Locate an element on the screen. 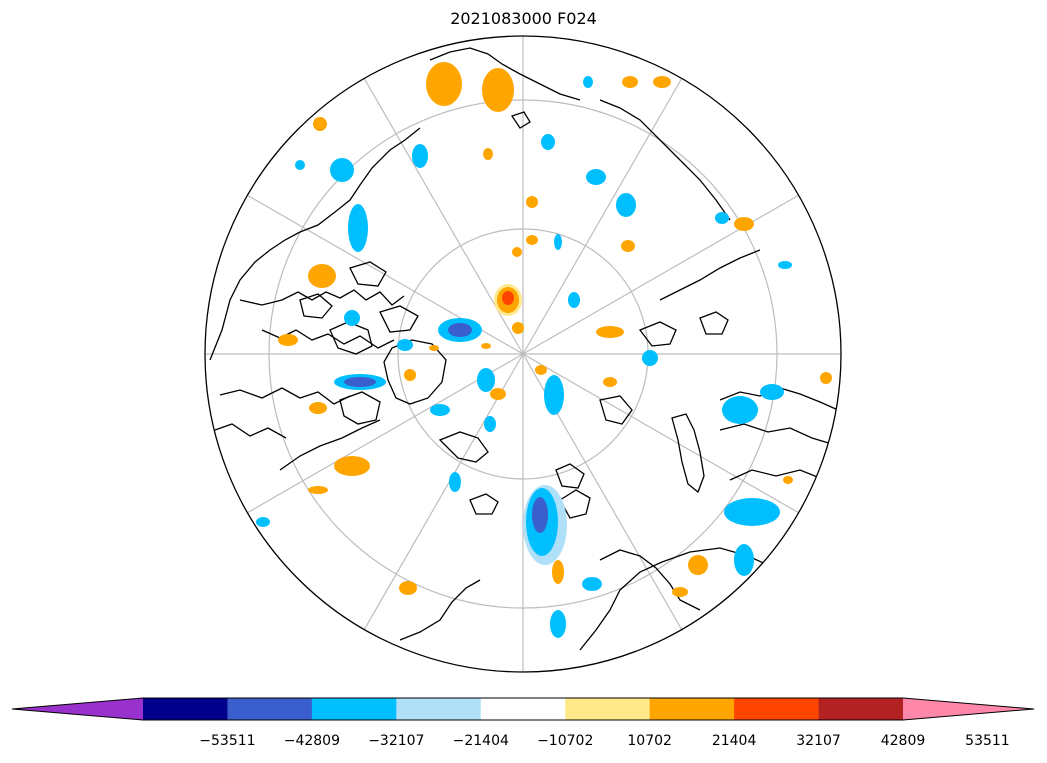 Image resolution: width=1047 pixels, height=763 pixels. colorbar is located at coordinates (523, 709).